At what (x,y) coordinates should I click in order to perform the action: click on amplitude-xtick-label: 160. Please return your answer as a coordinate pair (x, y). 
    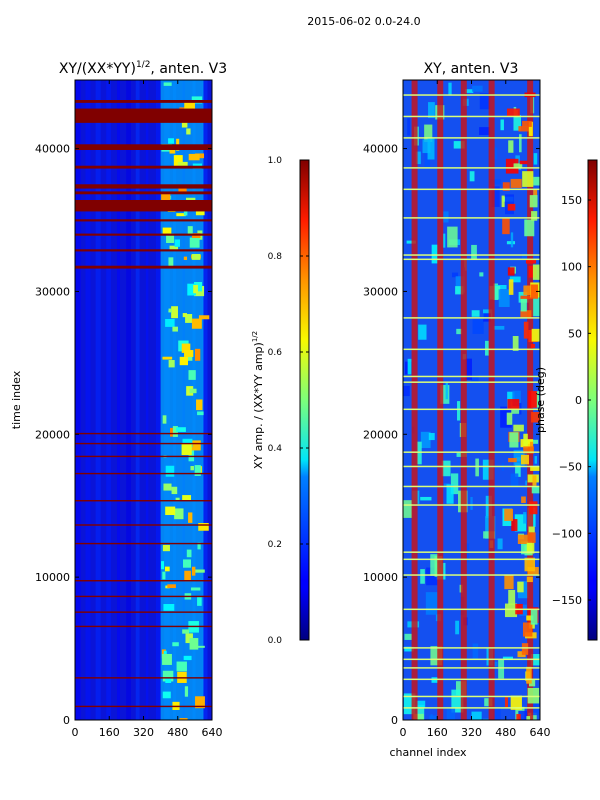
    Looking at the image, I should click on (109, 732).